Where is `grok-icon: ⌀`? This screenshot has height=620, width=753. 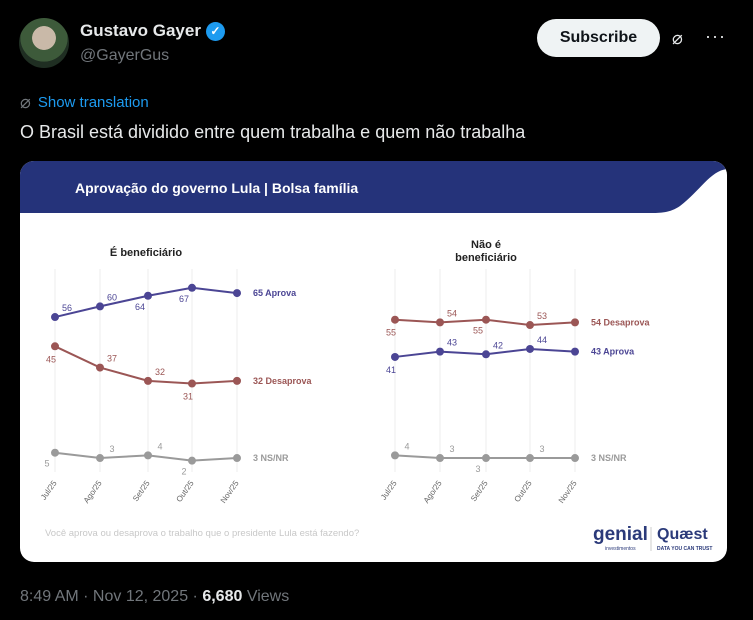 grok-icon: ⌀ is located at coordinates (677, 38).